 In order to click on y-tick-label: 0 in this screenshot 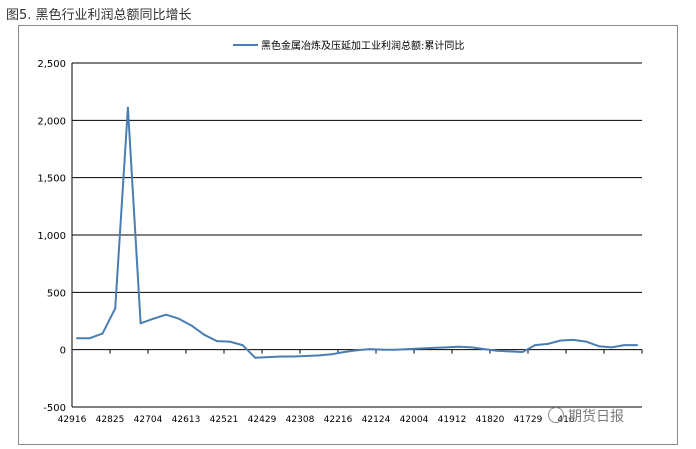, I will do `click(63, 351)`.